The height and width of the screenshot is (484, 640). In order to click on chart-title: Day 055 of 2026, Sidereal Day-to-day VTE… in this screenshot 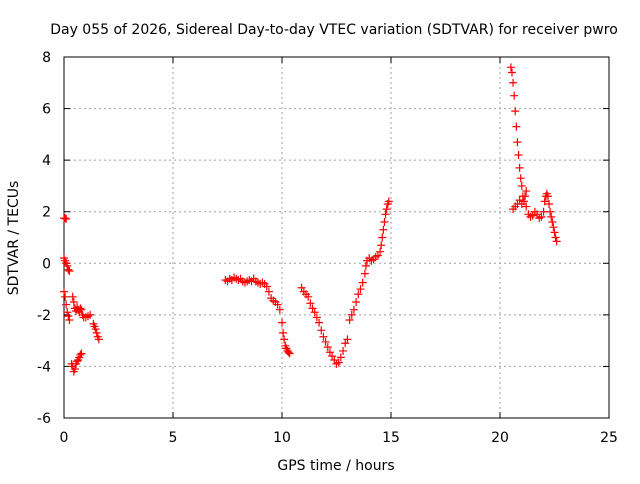, I will do `click(334, 30)`.